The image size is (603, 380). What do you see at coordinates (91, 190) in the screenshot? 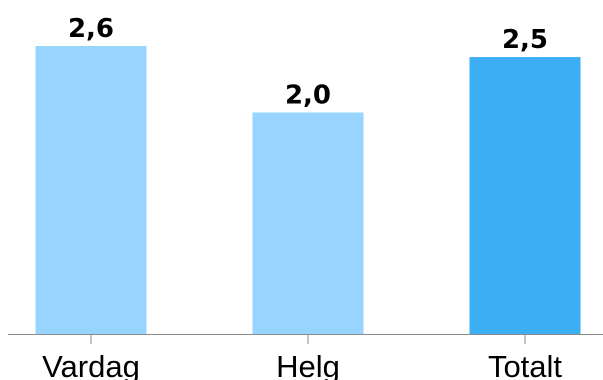
I see `bar-vardag` at bounding box center [91, 190].